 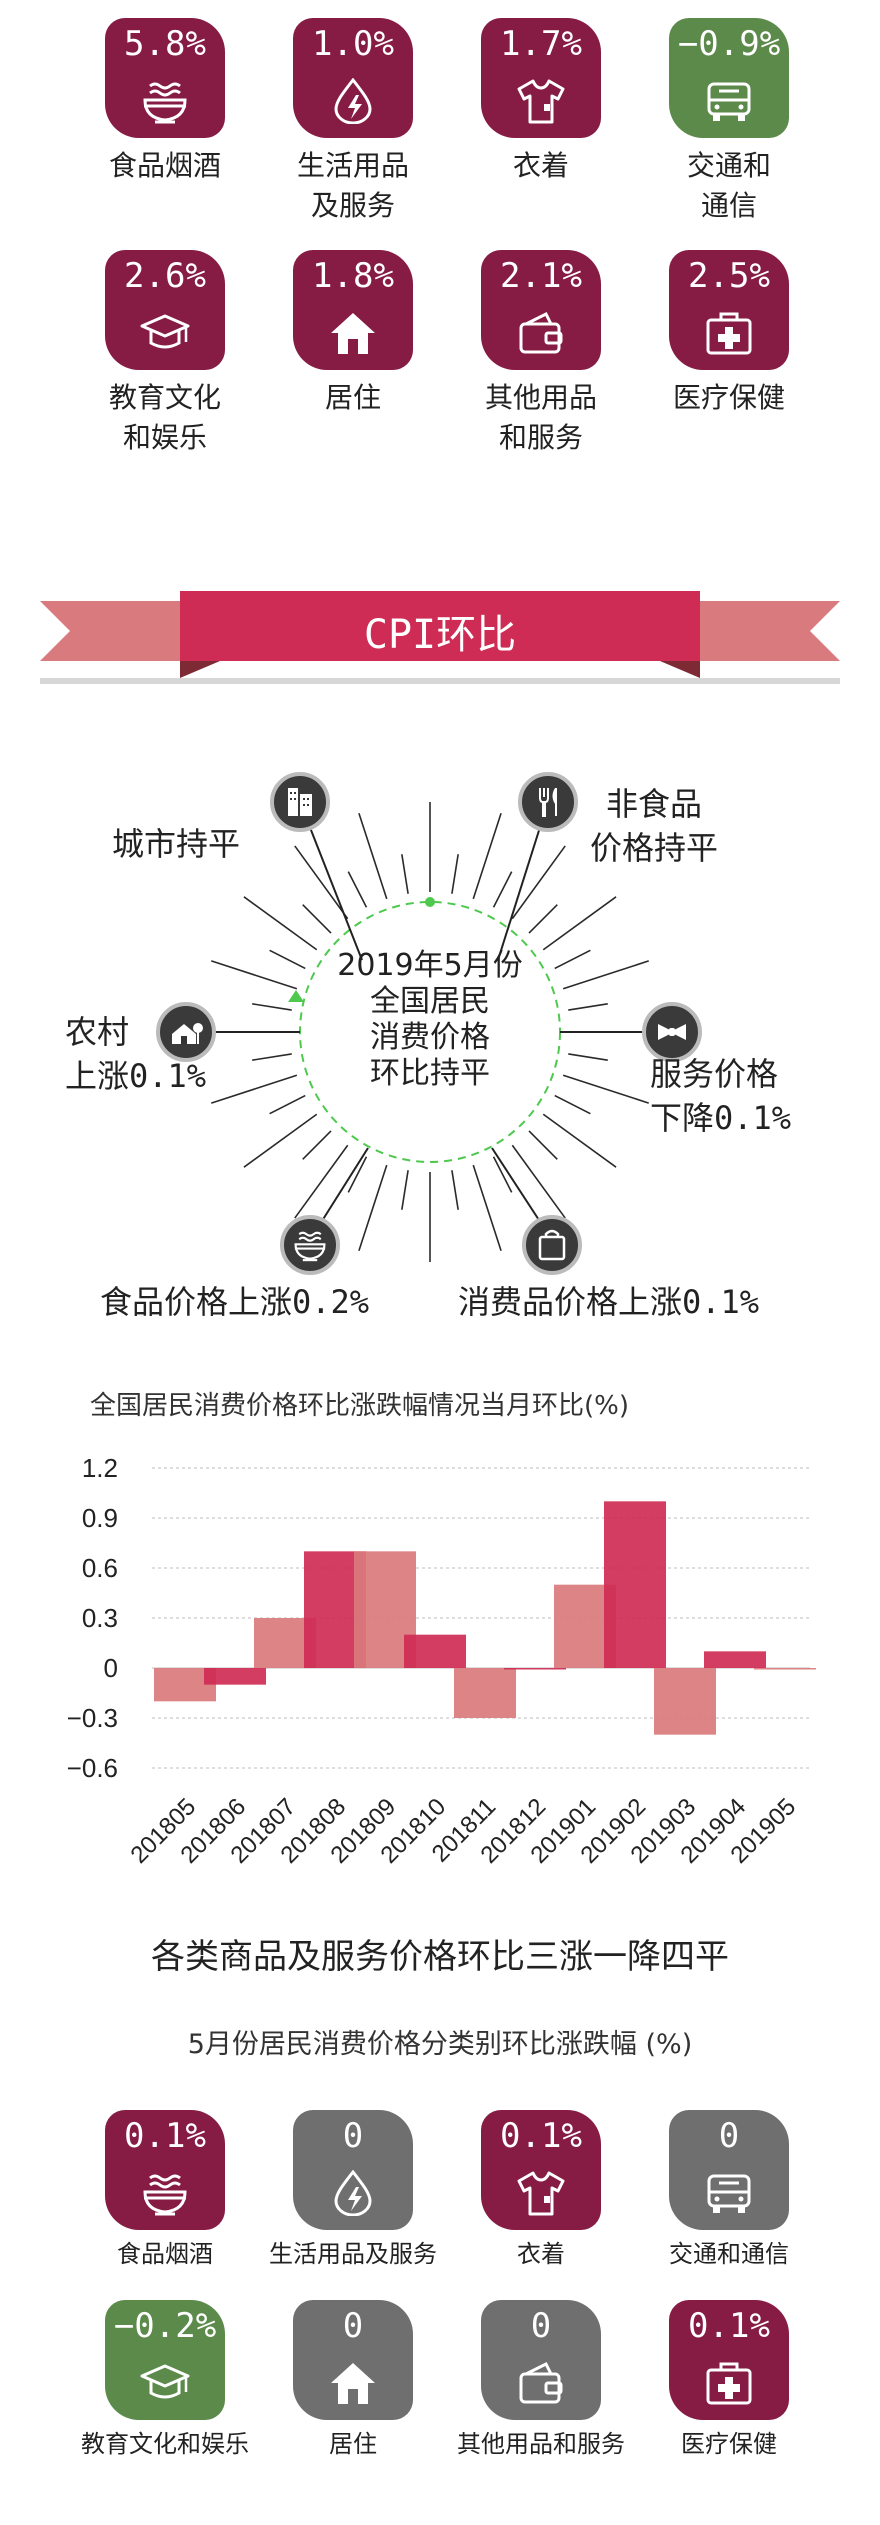 I want to click on radial-label-service: 服务价格下降0.1%, so click(x=720, y=1096).